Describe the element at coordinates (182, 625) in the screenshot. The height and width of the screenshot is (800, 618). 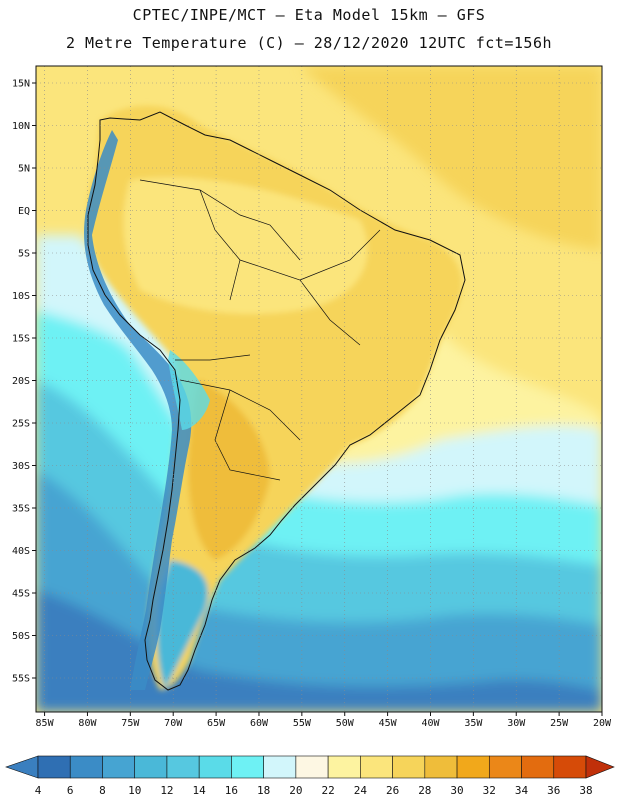
I see `field-patagonia` at that location.